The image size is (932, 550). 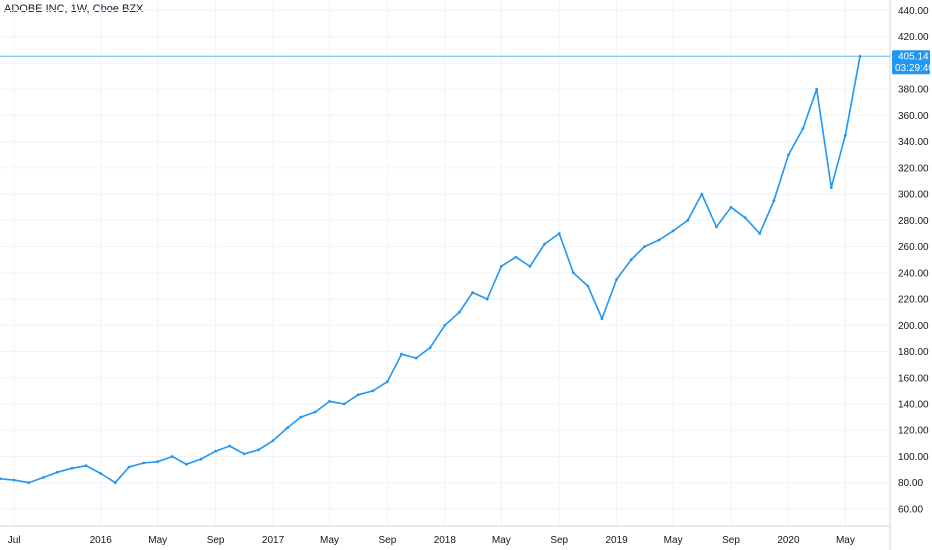 I want to click on price-label-time: 03:29:40, so click(x=913, y=68).